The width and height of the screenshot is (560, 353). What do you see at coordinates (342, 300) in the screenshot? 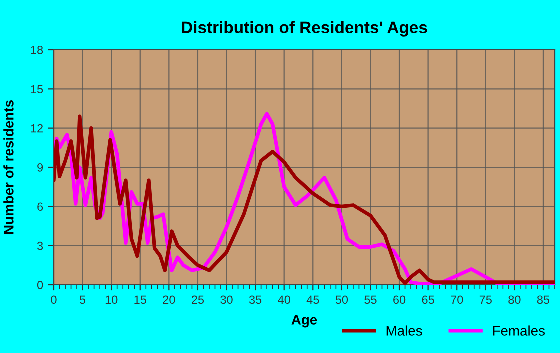
I see `x-tick-label: 50` at bounding box center [342, 300].